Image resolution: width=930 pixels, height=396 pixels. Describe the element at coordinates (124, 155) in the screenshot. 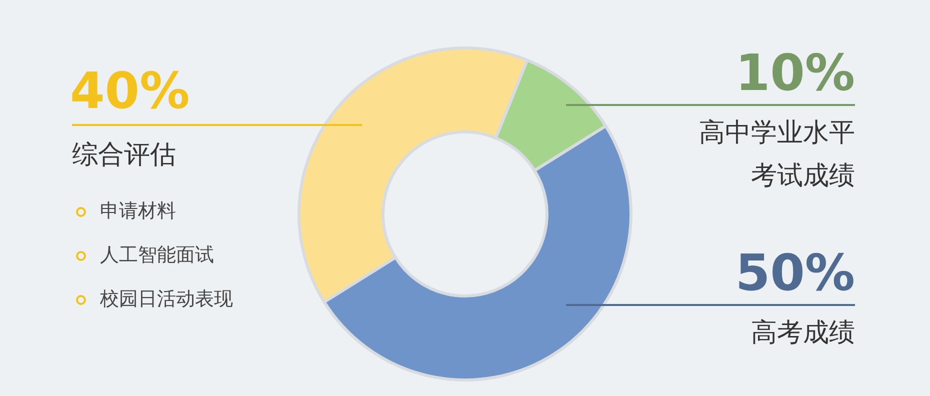

I see `slice-label: 综合评估` at that location.